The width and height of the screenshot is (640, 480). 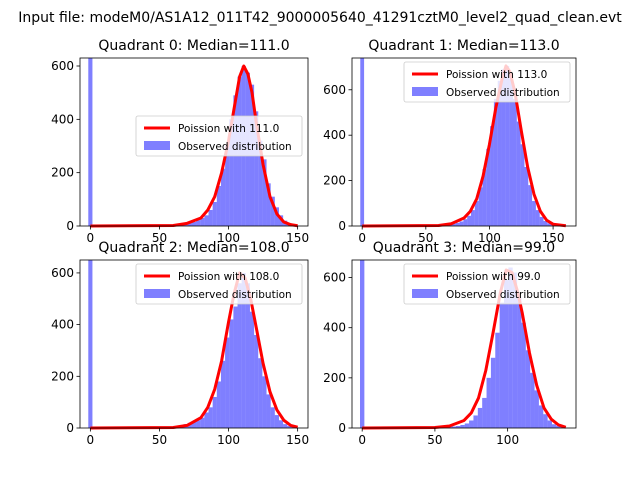 What do you see at coordinates (463, 46) in the screenshot?
I see `chart-title: Quadrant 1: Median=113.0` at bounding box center [463, 46].